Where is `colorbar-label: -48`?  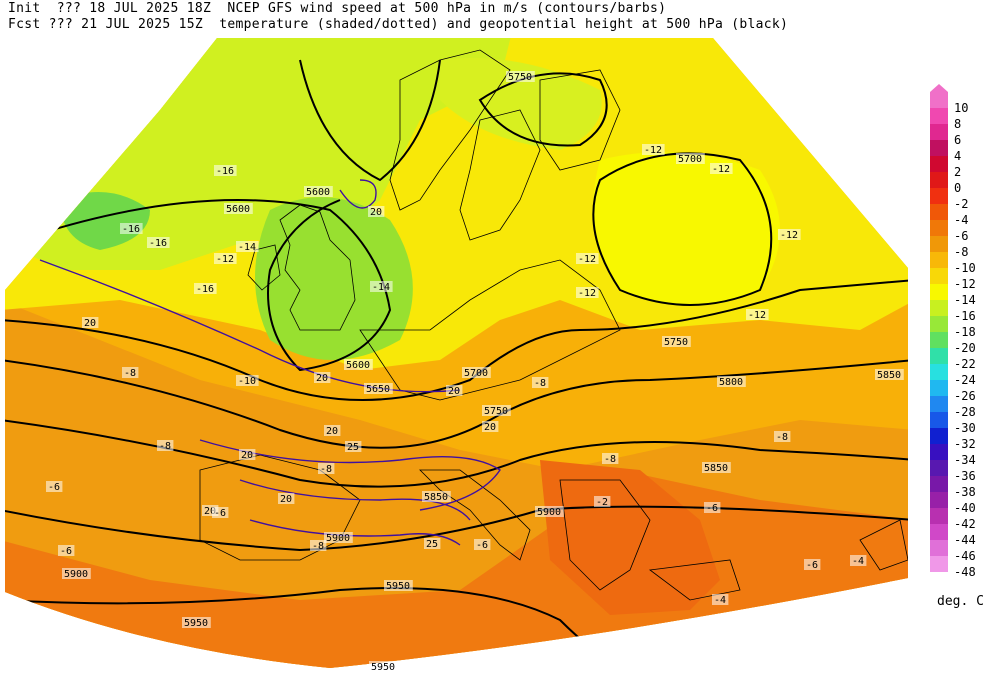 colorbar-label: -48 is located at coordinates (965, 572).